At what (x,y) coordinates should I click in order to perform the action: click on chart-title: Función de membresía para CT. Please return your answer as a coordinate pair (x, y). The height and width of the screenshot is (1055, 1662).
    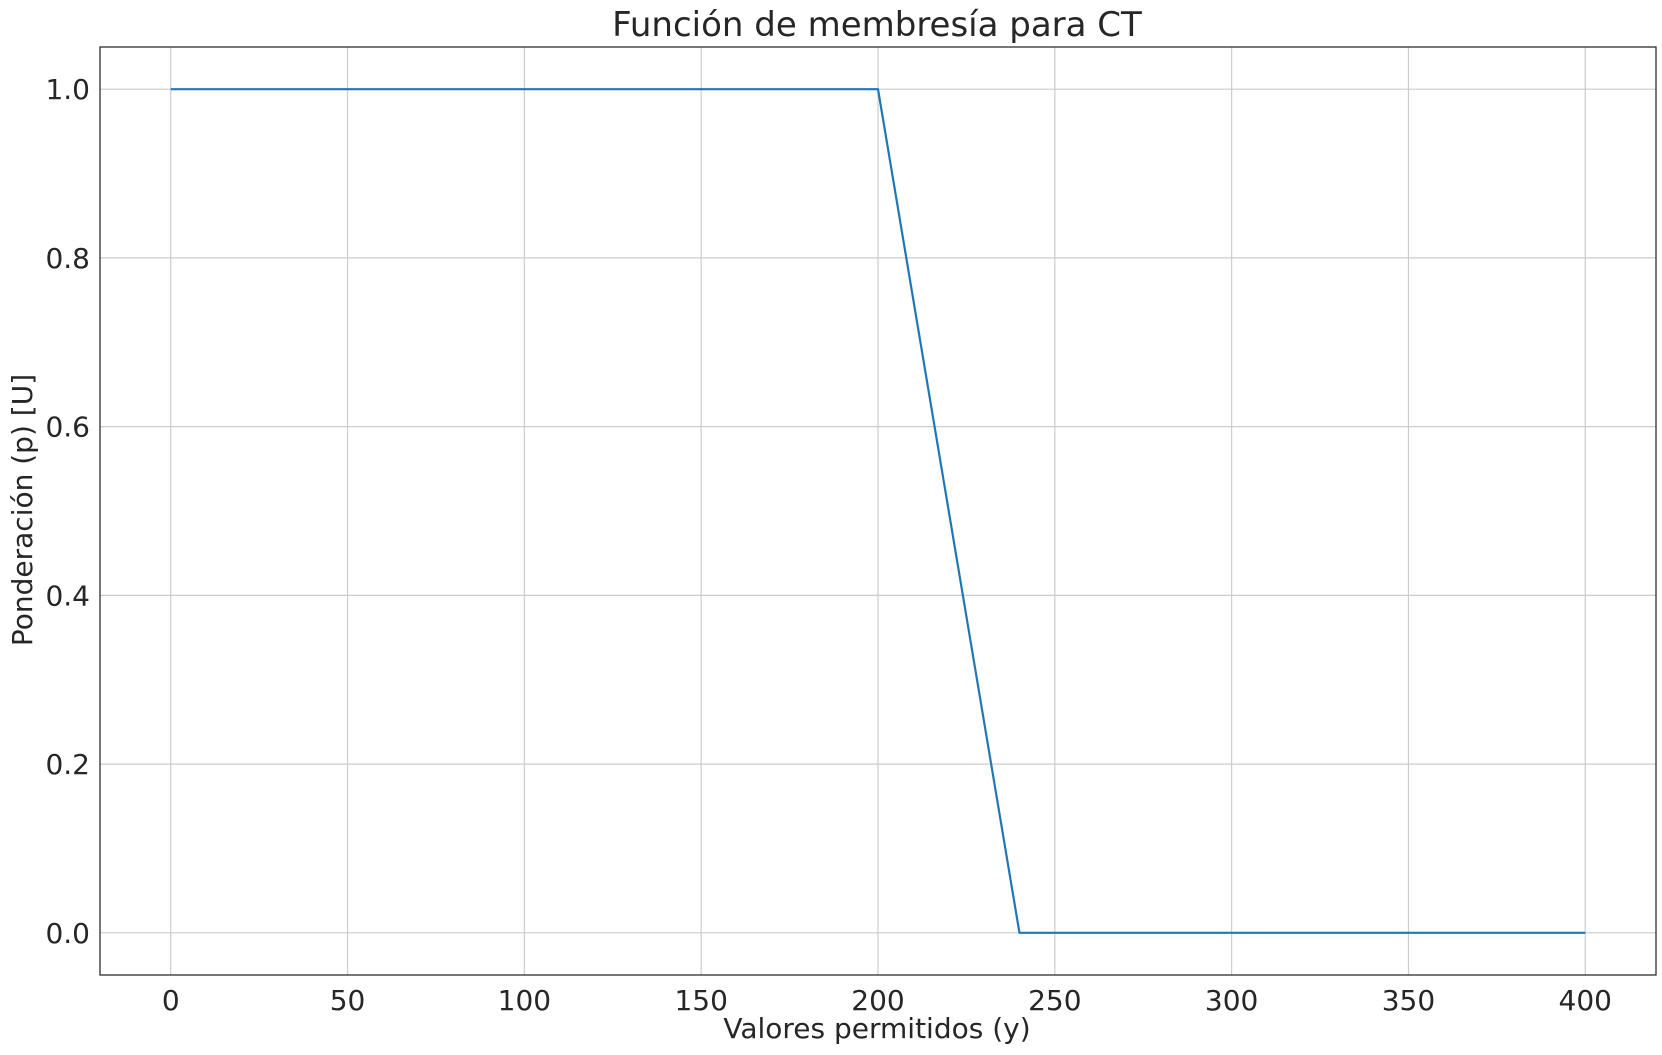
    Looking at the image, I should click on (877, 25).